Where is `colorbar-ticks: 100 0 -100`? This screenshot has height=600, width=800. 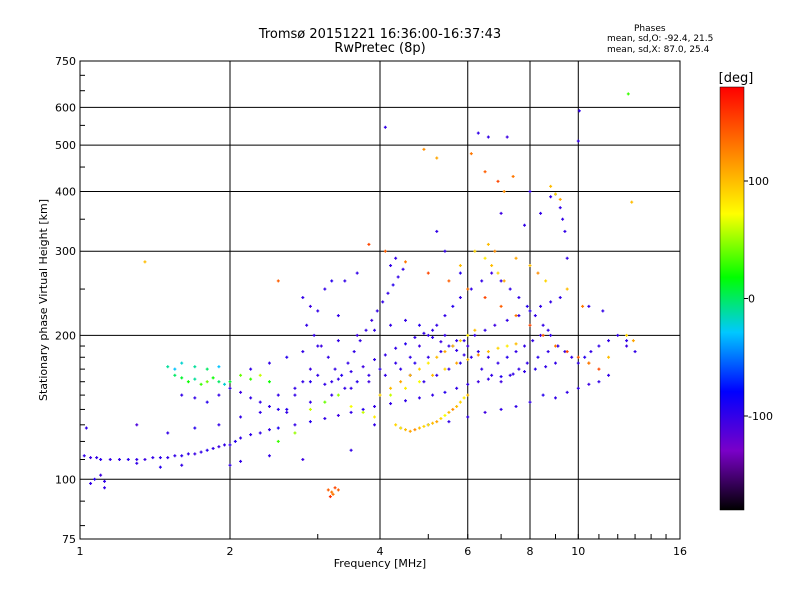 colorbar-ticks: 100 0 -100 is located at coordinates (758, 299).